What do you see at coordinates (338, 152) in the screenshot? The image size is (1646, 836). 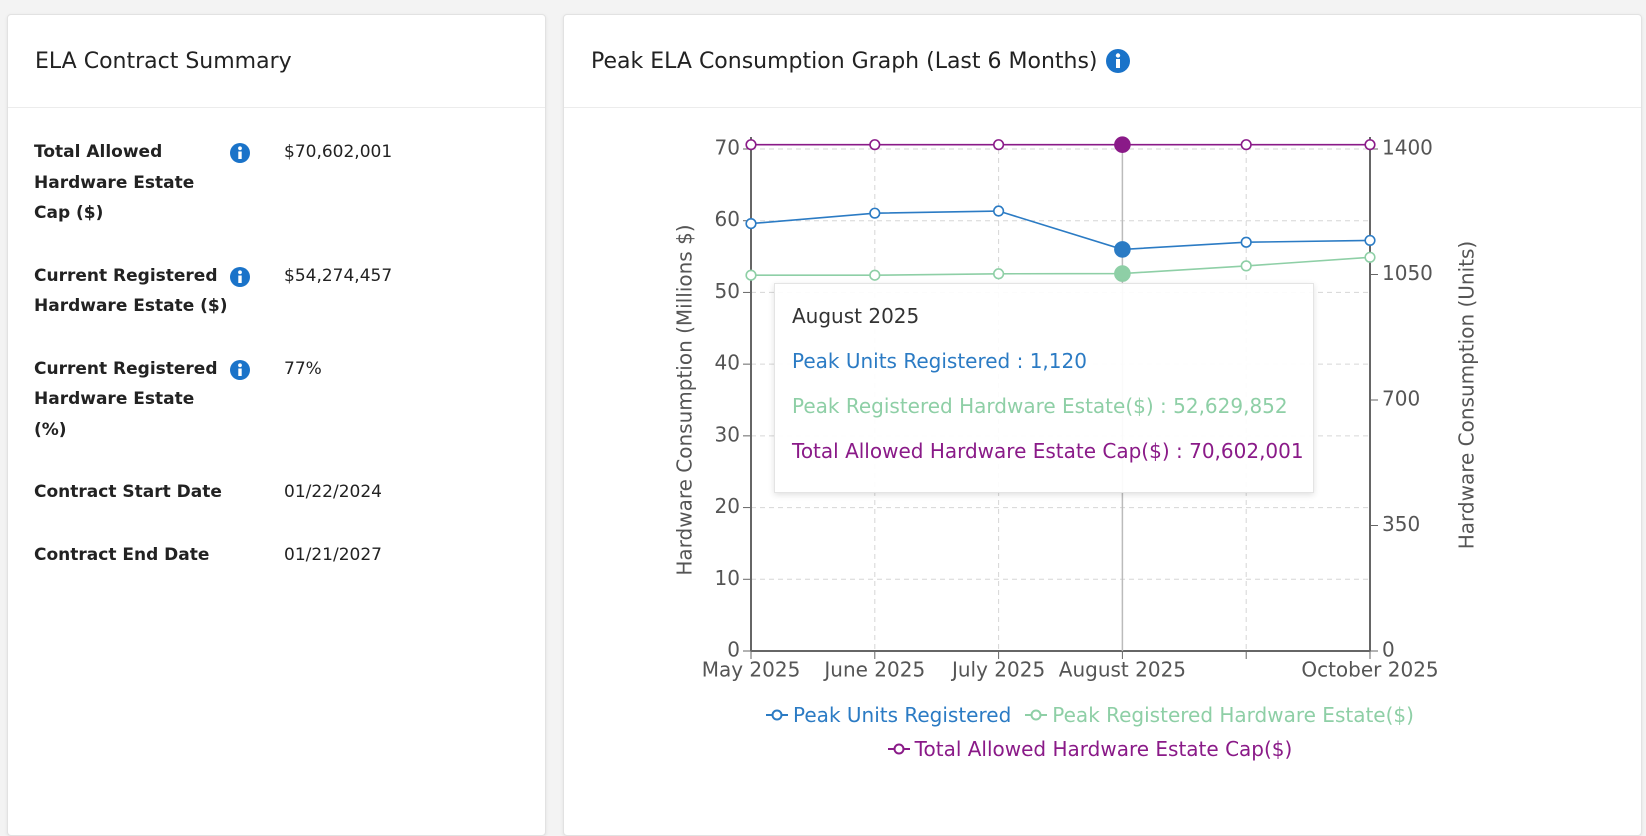 I see `summary-value: $70,602,001` at bounding box center [338, 152].